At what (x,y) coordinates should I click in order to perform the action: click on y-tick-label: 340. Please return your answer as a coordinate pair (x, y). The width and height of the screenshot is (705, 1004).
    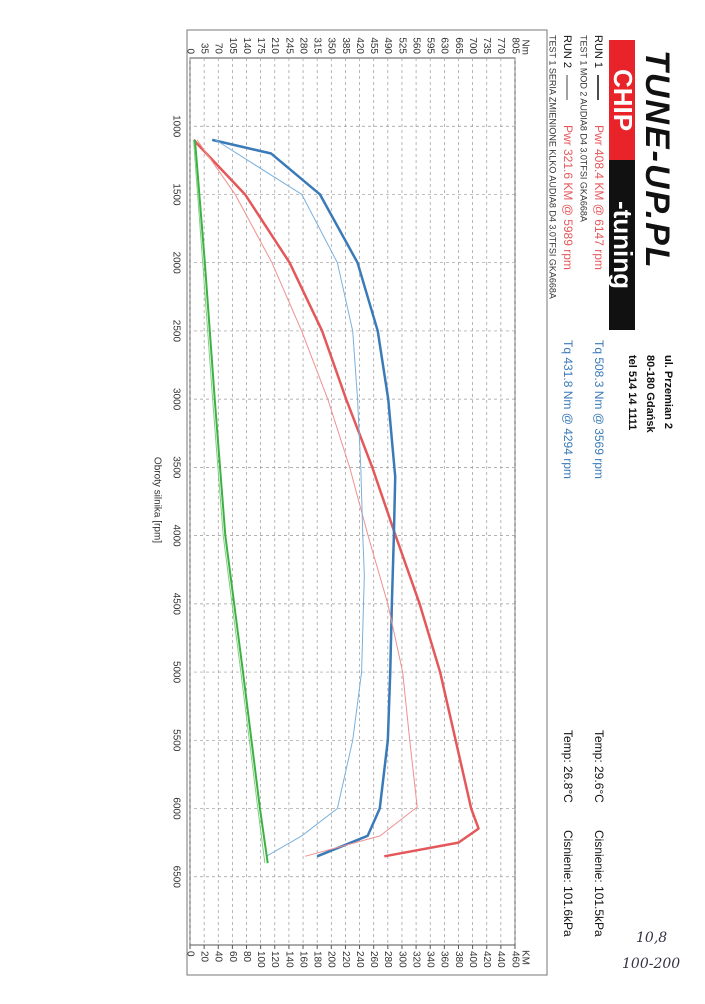
    Looking at the image, I should click on (430, 959).